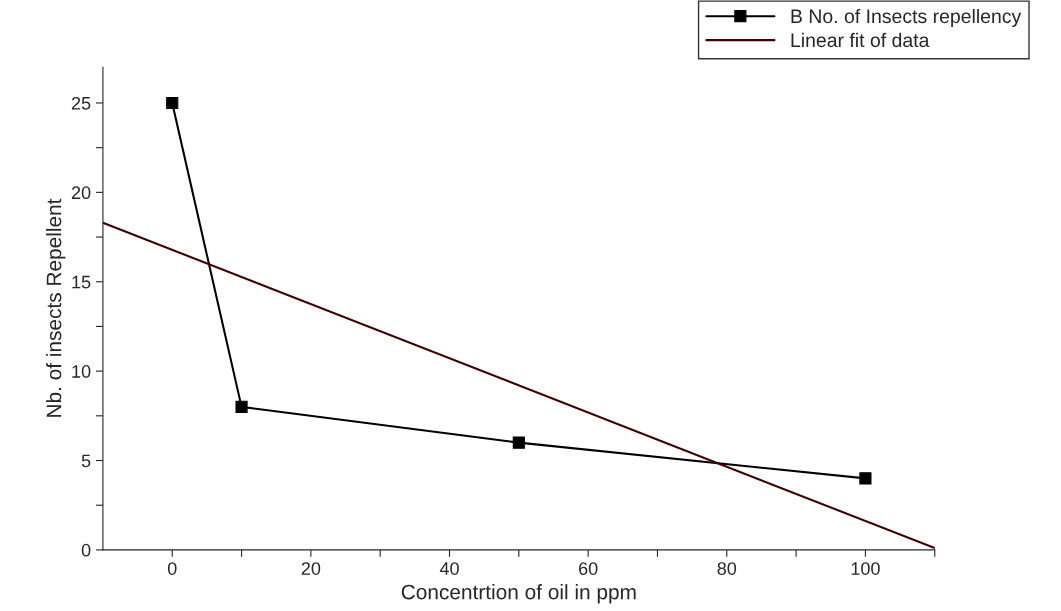  Describe the element at coordinates (311, 568) in the screenshot. I see `x-tick-label: 20` at that location.